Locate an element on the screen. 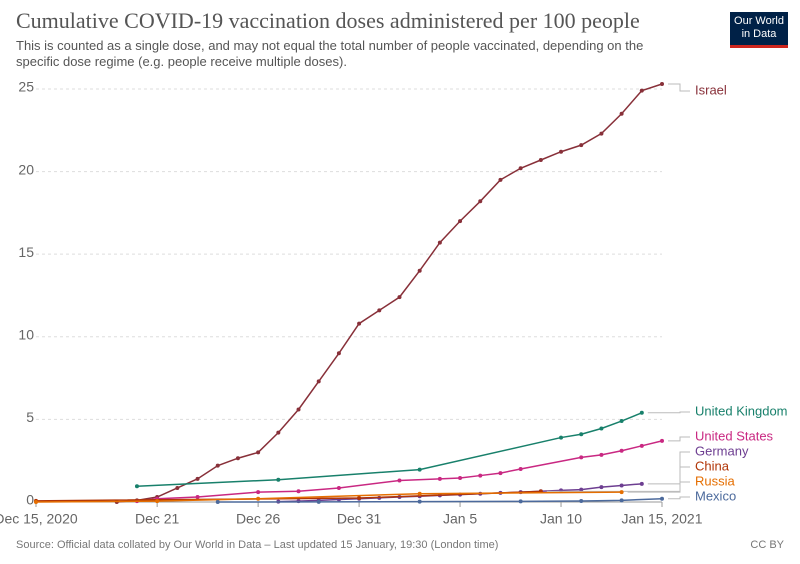 The width and height of the screenshot is (800, 564). series-label: Israel is located at coordinates (711, 89).